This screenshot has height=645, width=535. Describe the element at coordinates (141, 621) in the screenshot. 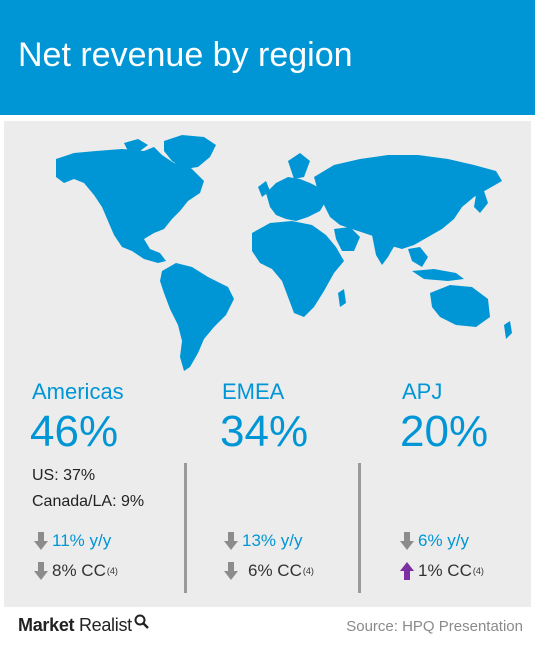

I see `magnifier-icon` at that location.